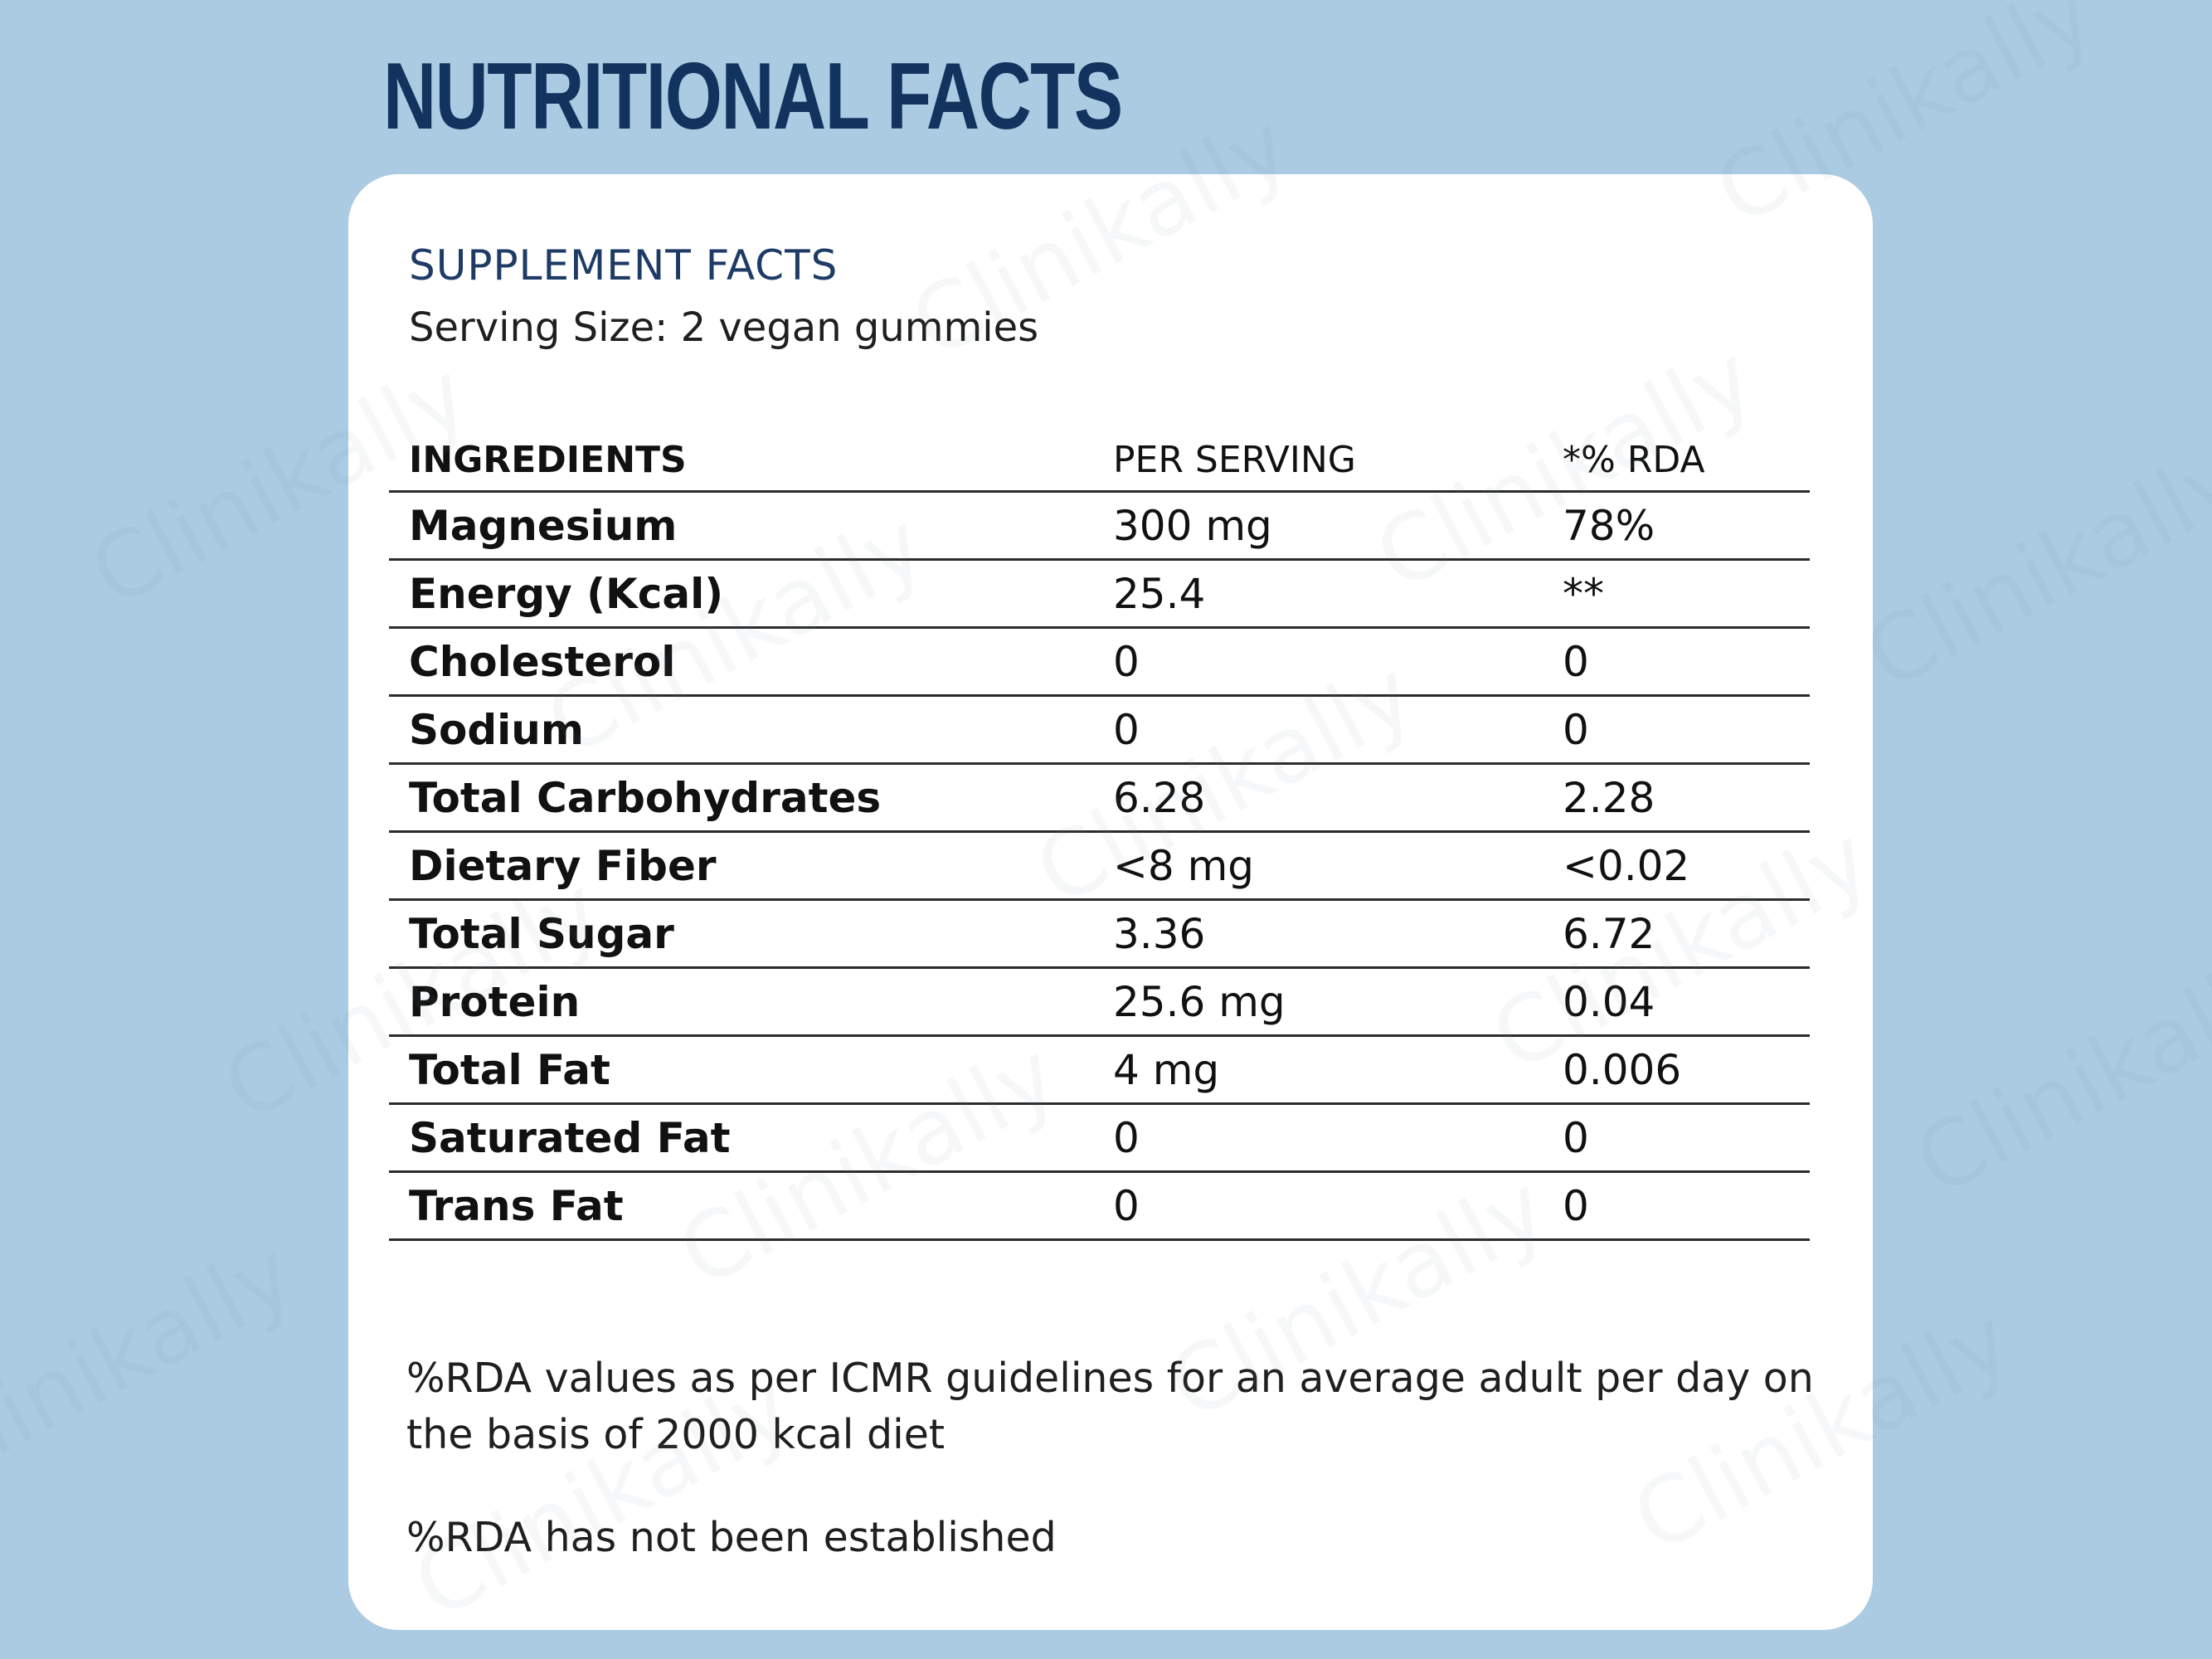 Image resolution: width=2212 pixels, height=1659 pixels. I want to click on serving-size: Serving Size: 2 vegan gummies, so click(724, 327).